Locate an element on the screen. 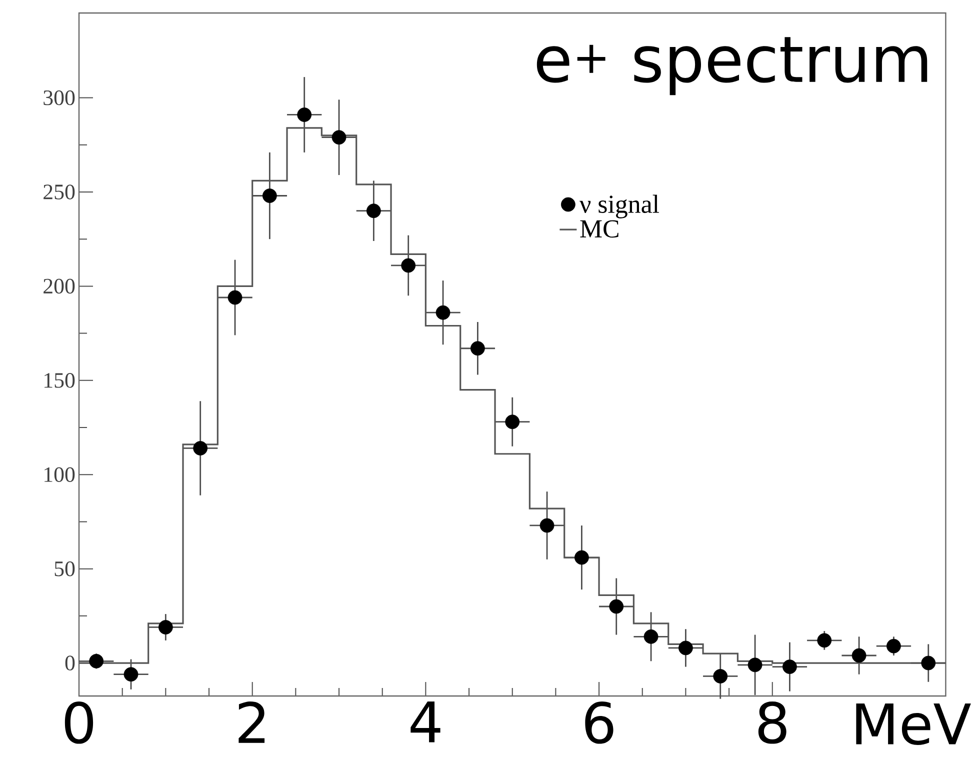  chart-title: e$^{+}$ spectrum is located at coordinates (732, 66).